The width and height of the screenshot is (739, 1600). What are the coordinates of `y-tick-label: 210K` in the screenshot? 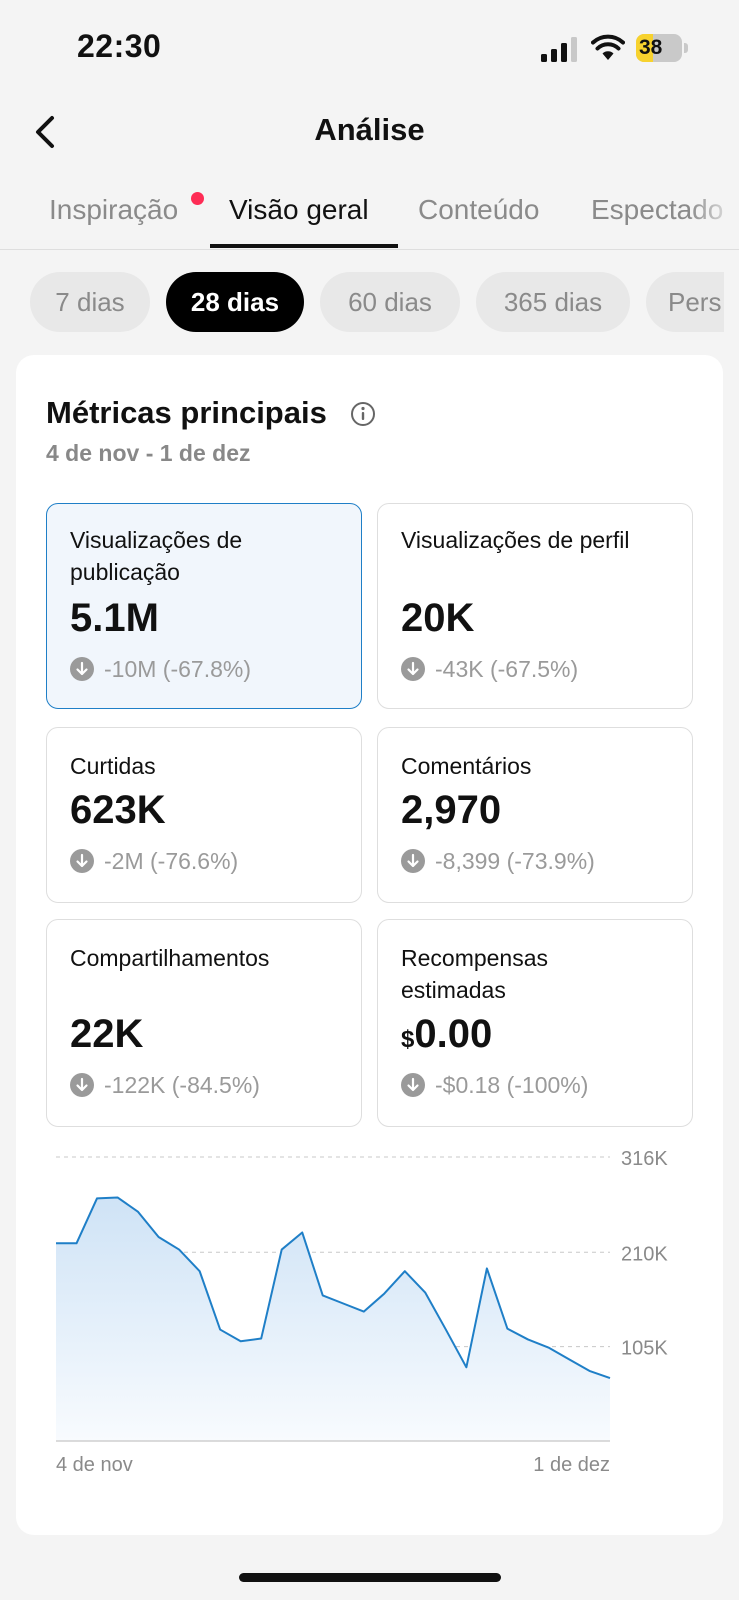 It's located at (644, 1254).